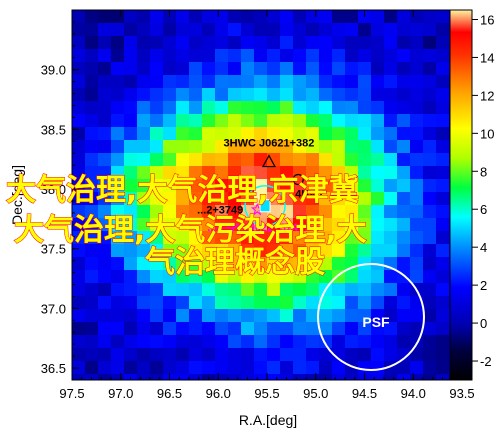 Image resolution: width=500 pixels, height=437 pixels. I want to click on x-tick-label: 95.5, so click(266, 393).